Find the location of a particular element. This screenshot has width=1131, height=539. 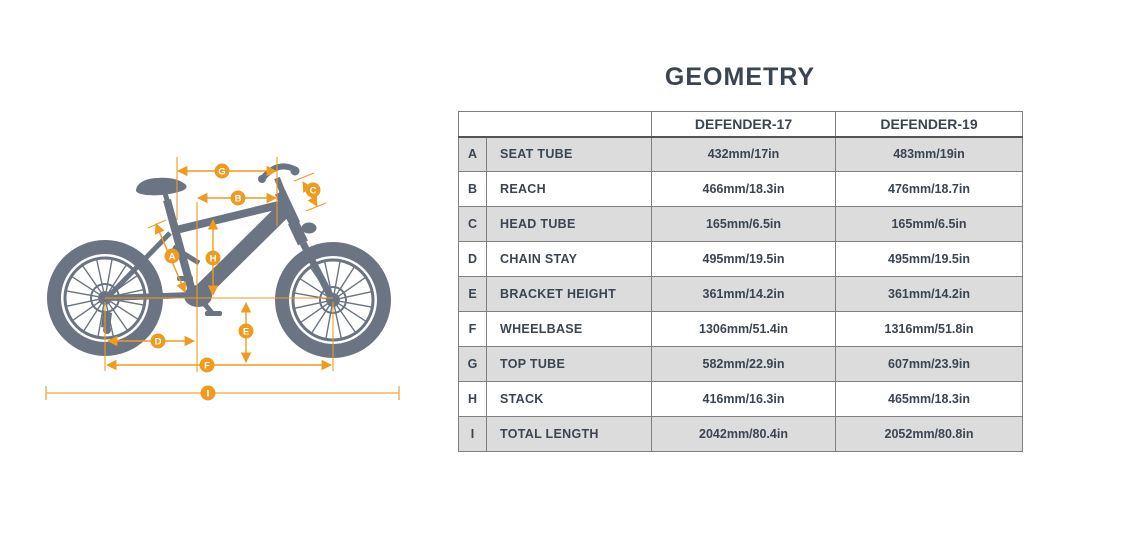

empty-header-cell is located at coordinates (555, 124).